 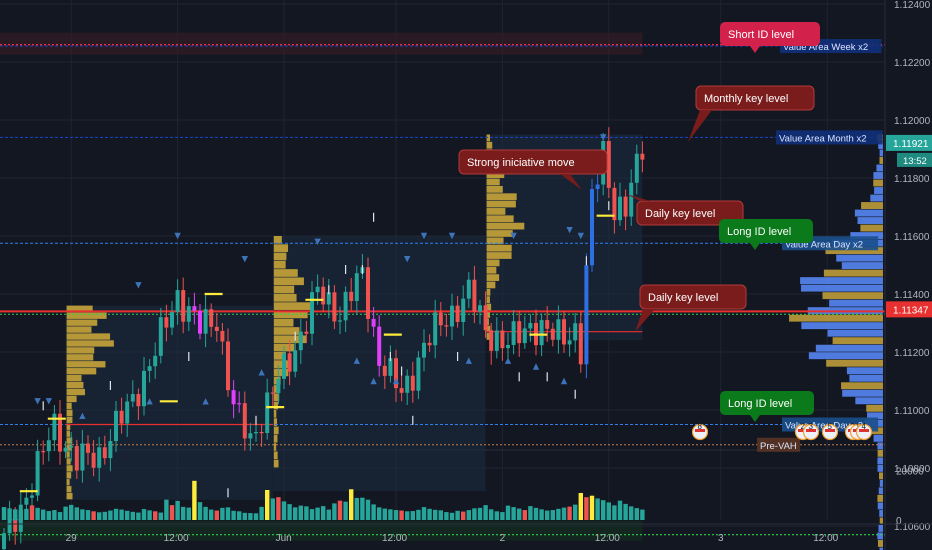 I want to click on event-badge: 3, so click(x=811, y=431).